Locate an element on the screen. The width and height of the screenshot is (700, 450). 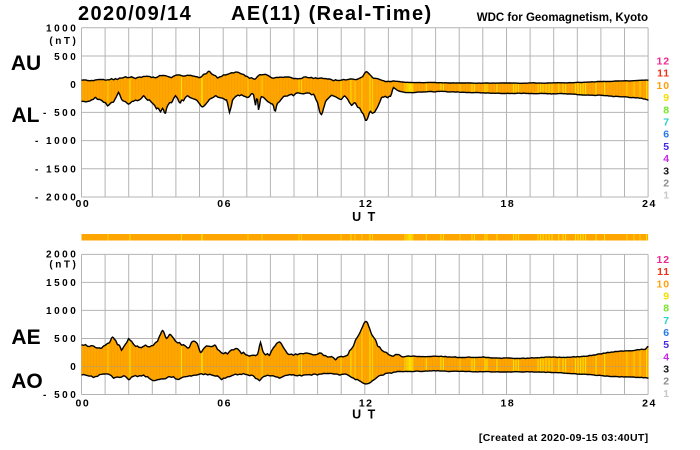
svg-text: 2000 is located at coordinates (62, 254).